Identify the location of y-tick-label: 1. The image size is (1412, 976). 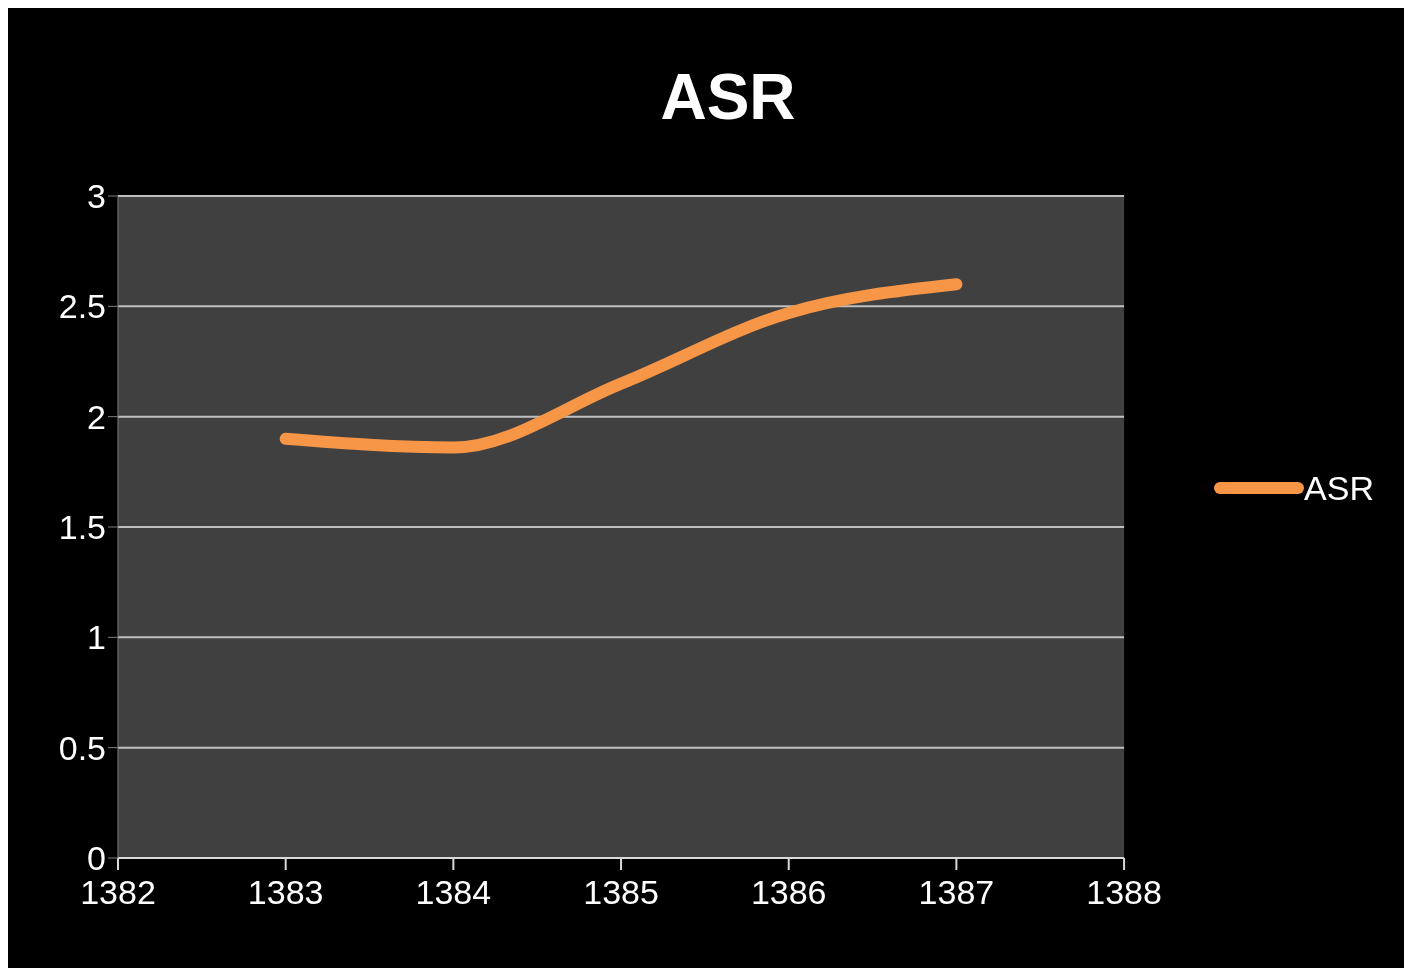
(96, 637).